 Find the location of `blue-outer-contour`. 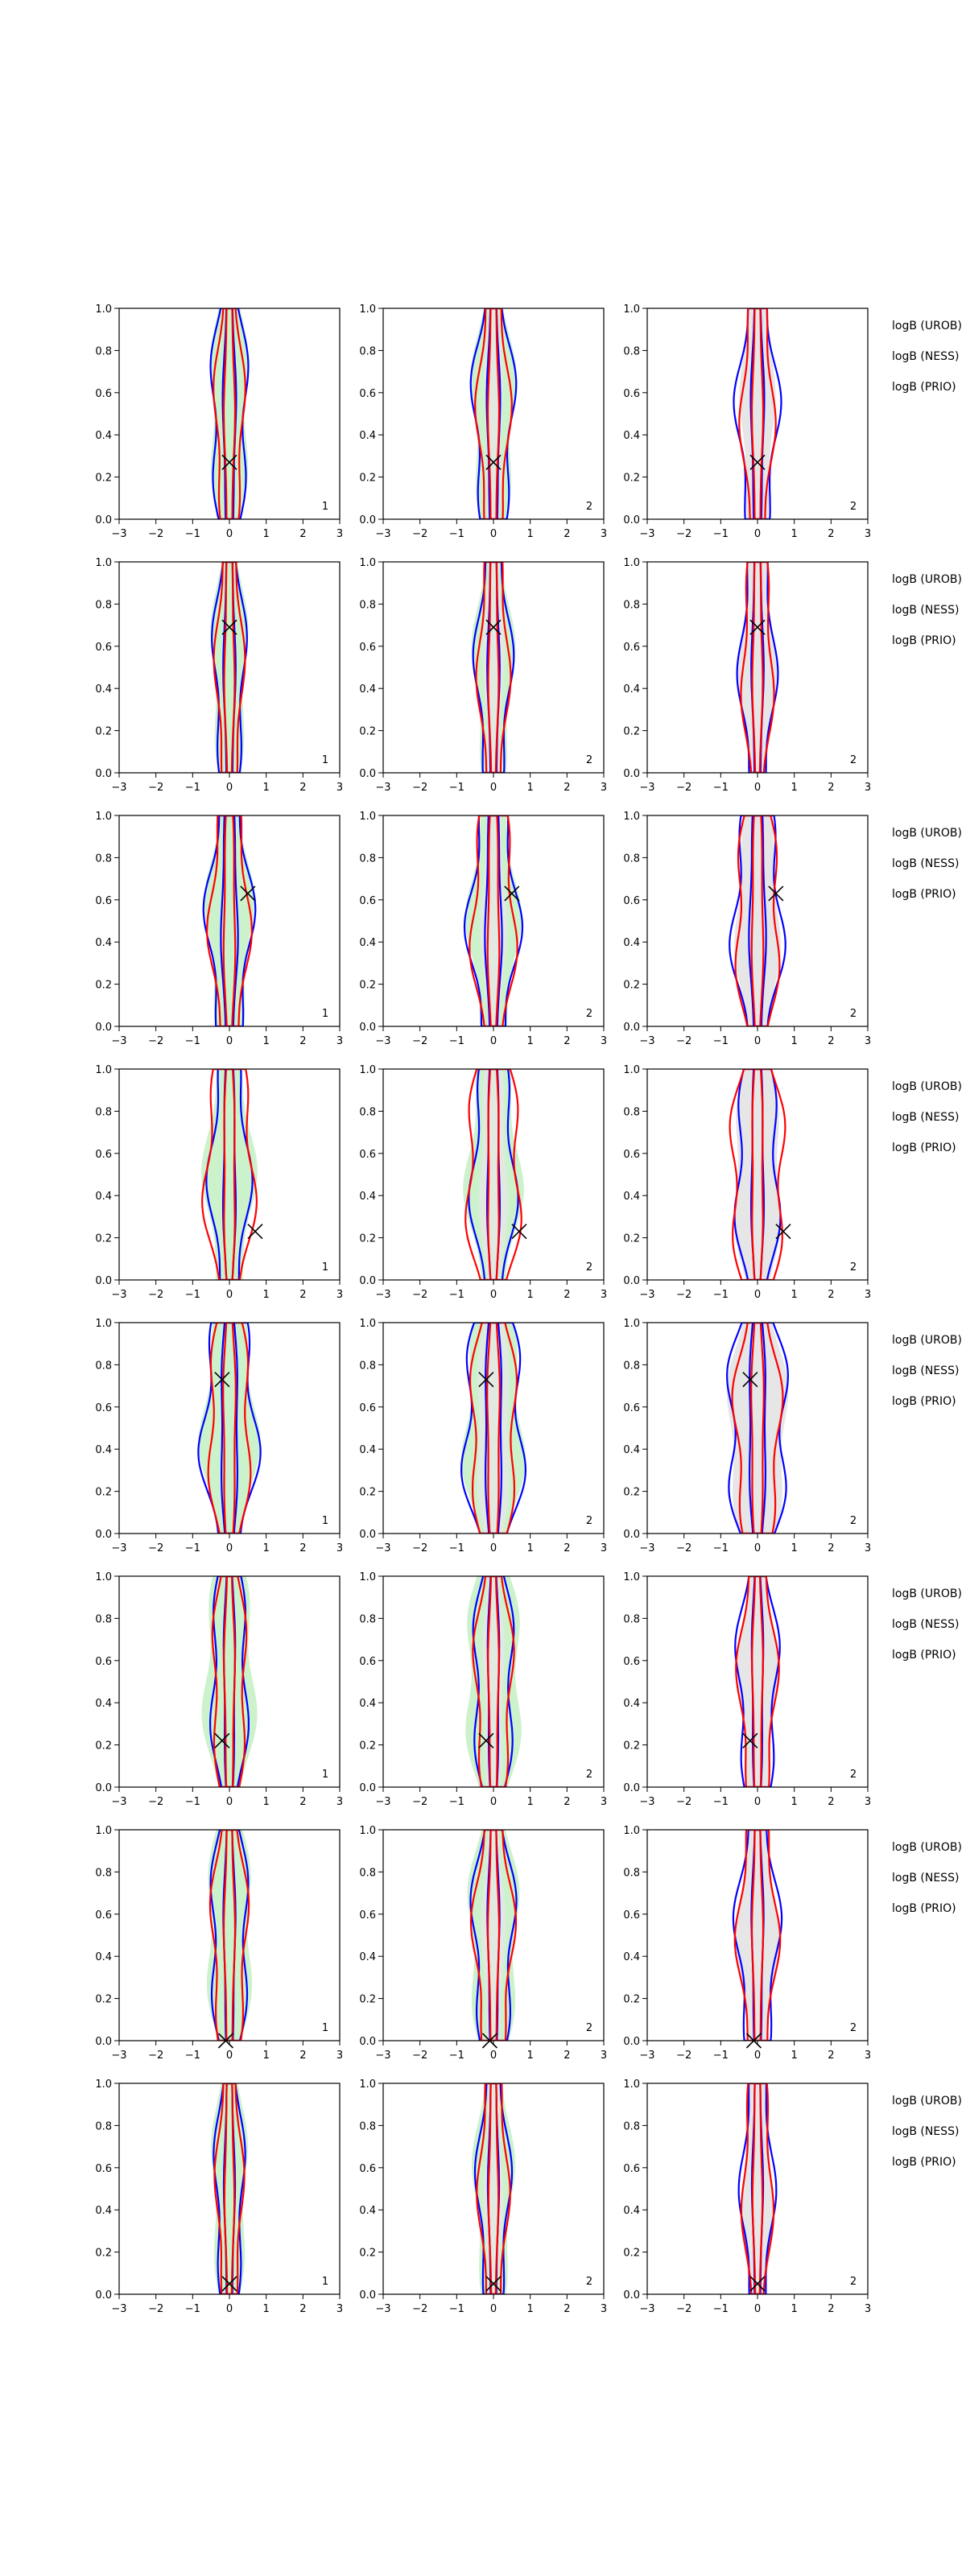

blue-outer-contour is located at coordinates (229, 1935).